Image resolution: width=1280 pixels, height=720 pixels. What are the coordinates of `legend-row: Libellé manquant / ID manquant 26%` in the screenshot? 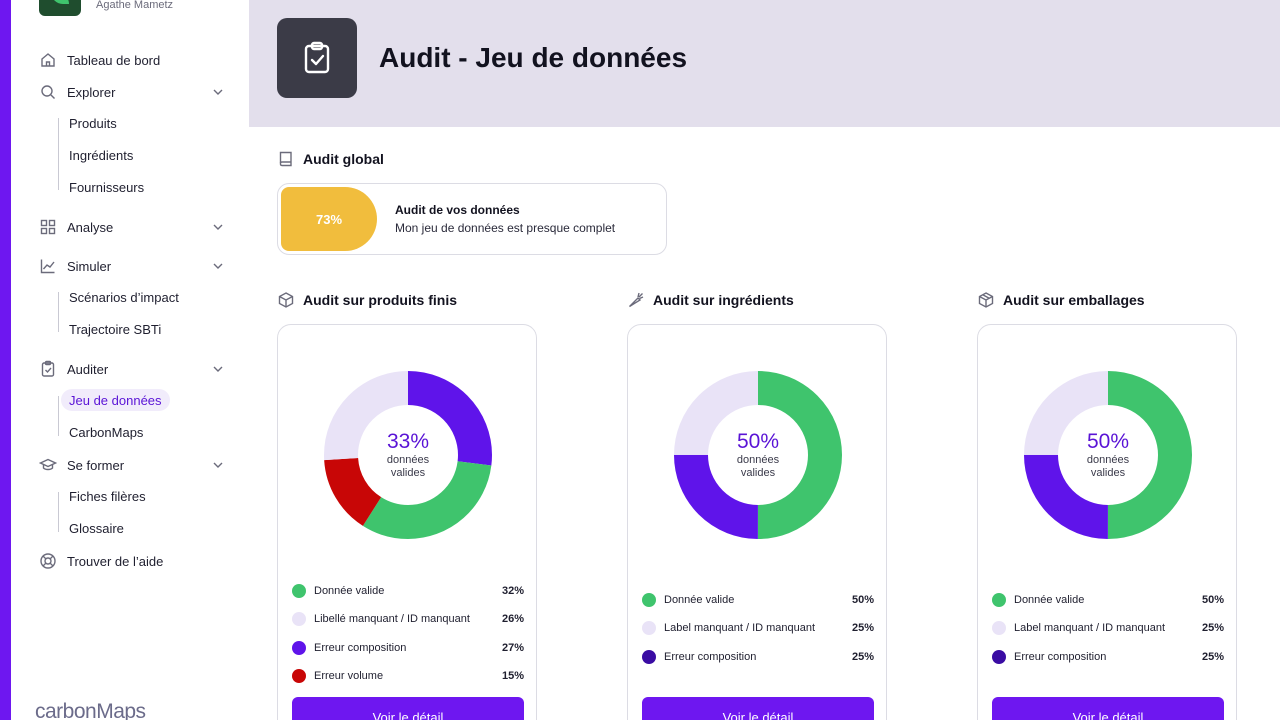 It's located at (408, 619).